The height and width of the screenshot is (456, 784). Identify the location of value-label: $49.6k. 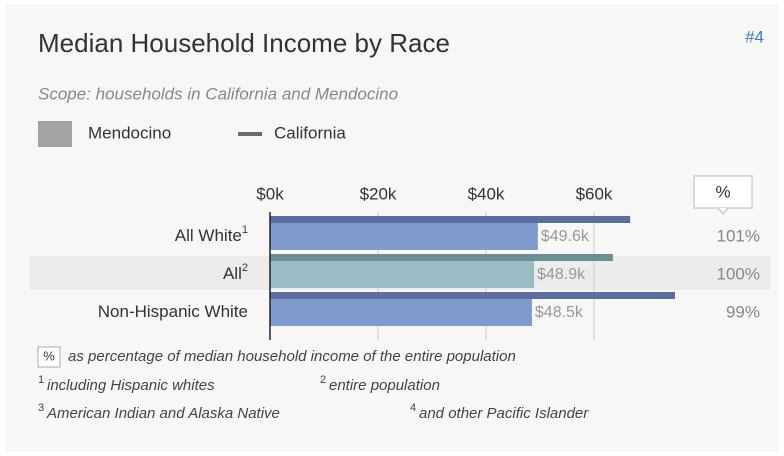
(565, 236).